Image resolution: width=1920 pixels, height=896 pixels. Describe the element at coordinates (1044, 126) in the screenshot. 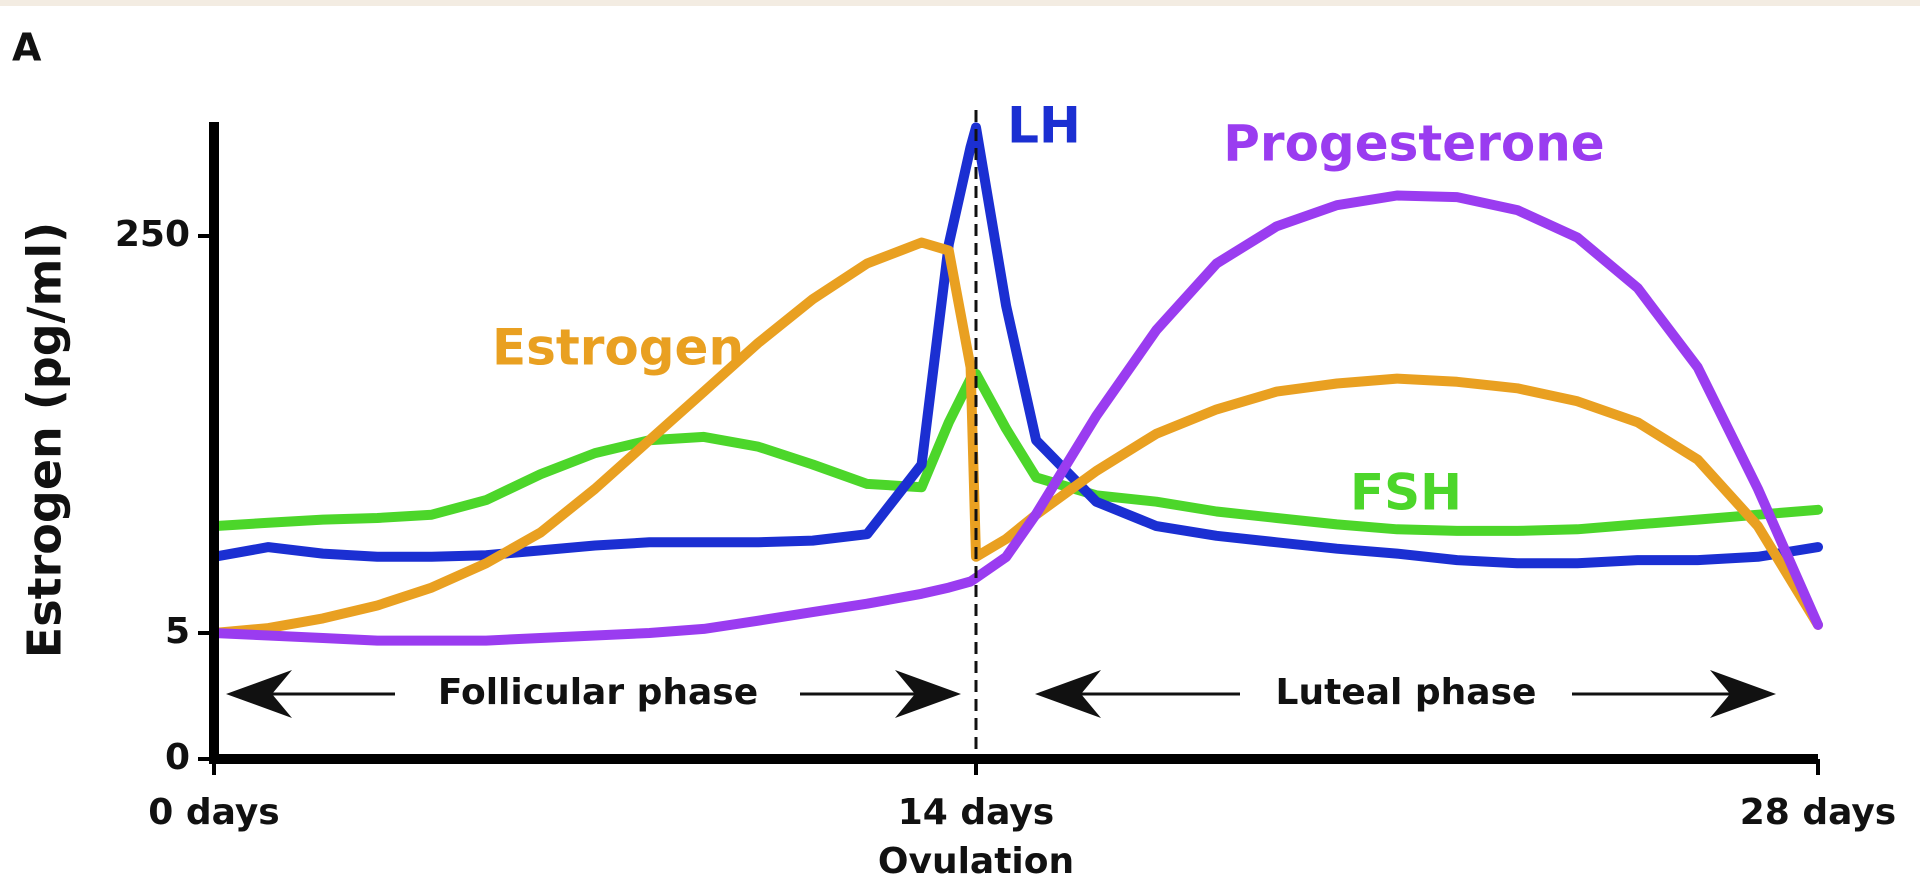

I see `series-label: LH` at that location.